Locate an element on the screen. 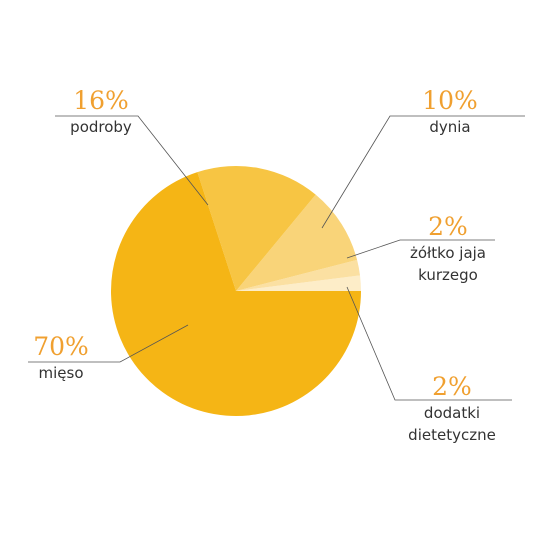 The width and height of the screenshot is (536, 536). slice-label: 2% dodatki dietetyczne is located at coordinates (452, 409).